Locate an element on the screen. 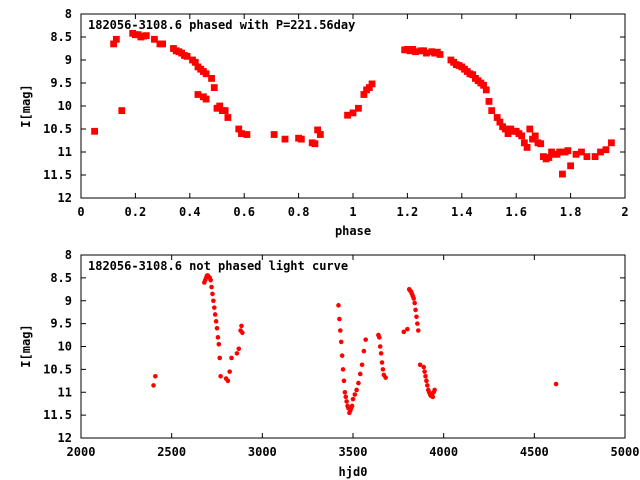 Image resolution: width=640 pixels, height=480 pixels. x-tick-label: 4000 is located at coordinates (443, 452).